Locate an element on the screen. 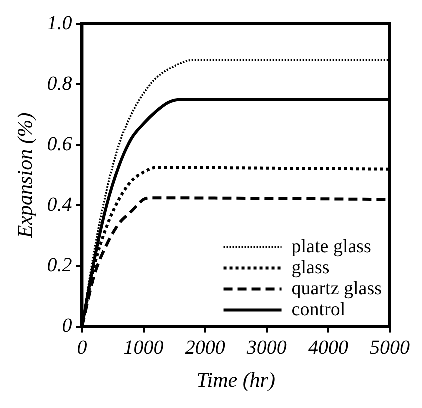  y-tick-label: 1.0 is located at coordinates (59, 23).